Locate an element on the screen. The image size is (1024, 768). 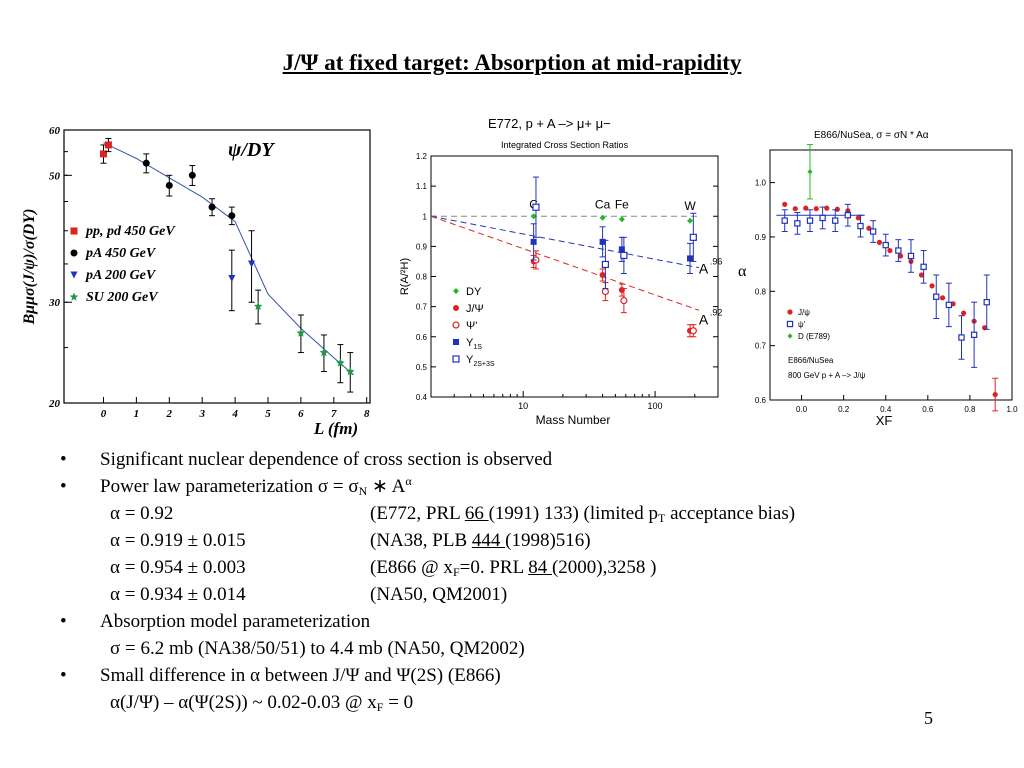
plot-frame is located at coordinates (217, 266).